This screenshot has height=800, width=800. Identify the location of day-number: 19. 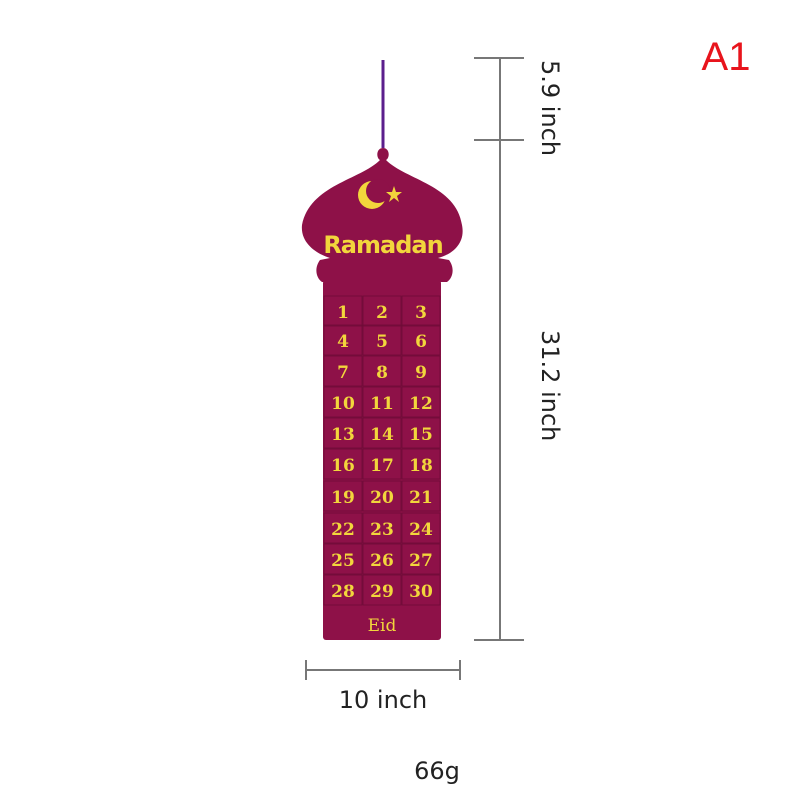
(343, 498).